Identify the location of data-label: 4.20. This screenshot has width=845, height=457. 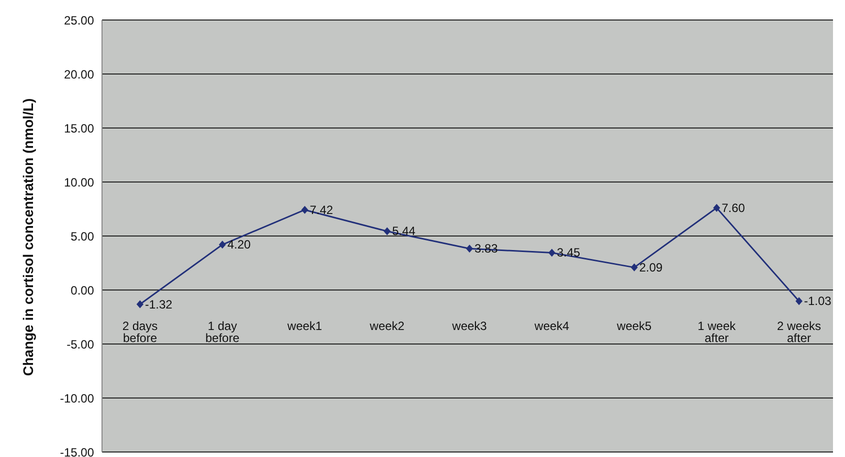
(239, 245).